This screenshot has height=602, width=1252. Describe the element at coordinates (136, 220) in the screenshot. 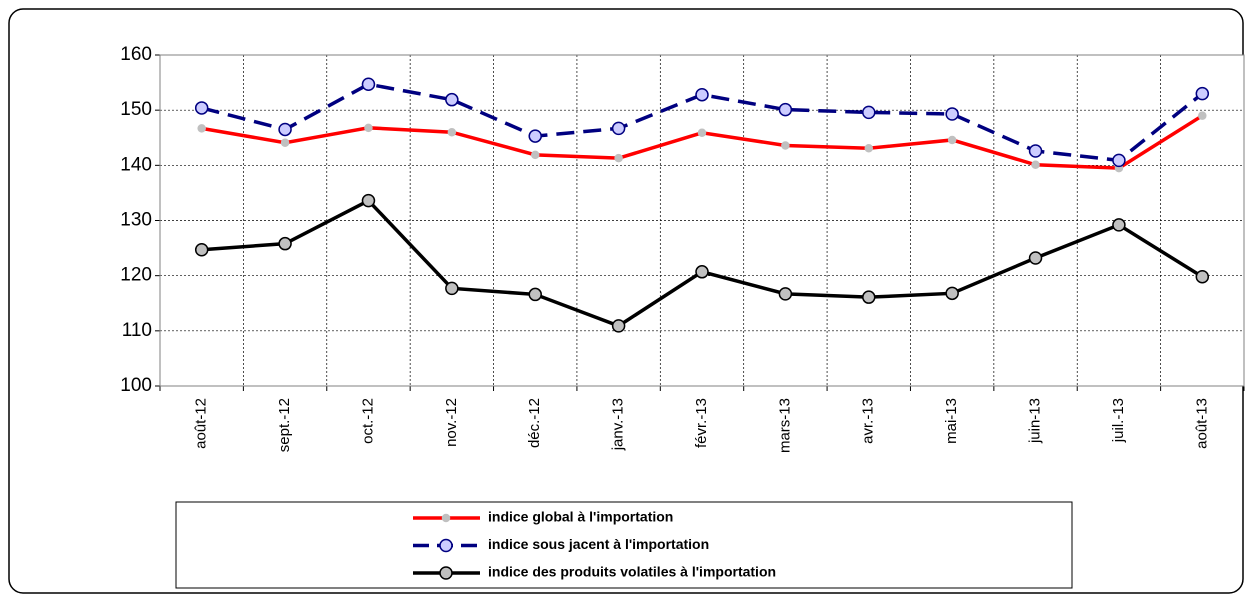

I see `y-tick-label: 130` at that location.